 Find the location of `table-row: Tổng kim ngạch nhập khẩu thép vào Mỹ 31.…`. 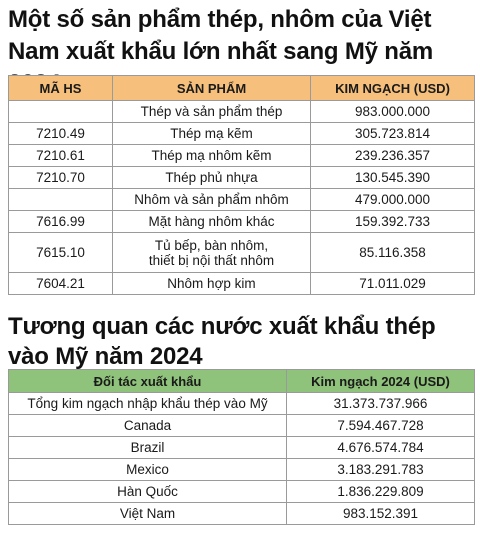

table-row: Tổng kim ngạch nhập khẩu thép vào Mỹ 31.… is located at coordinates (241, 403).